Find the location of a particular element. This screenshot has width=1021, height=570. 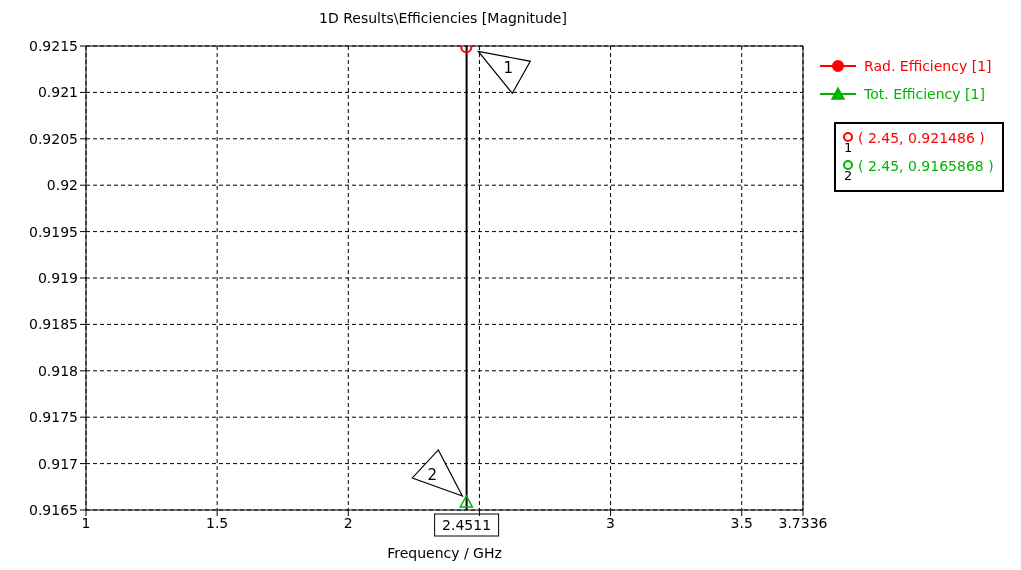

text: ( 2.45, 0.921486 ) is located at coordinates (921, 138).